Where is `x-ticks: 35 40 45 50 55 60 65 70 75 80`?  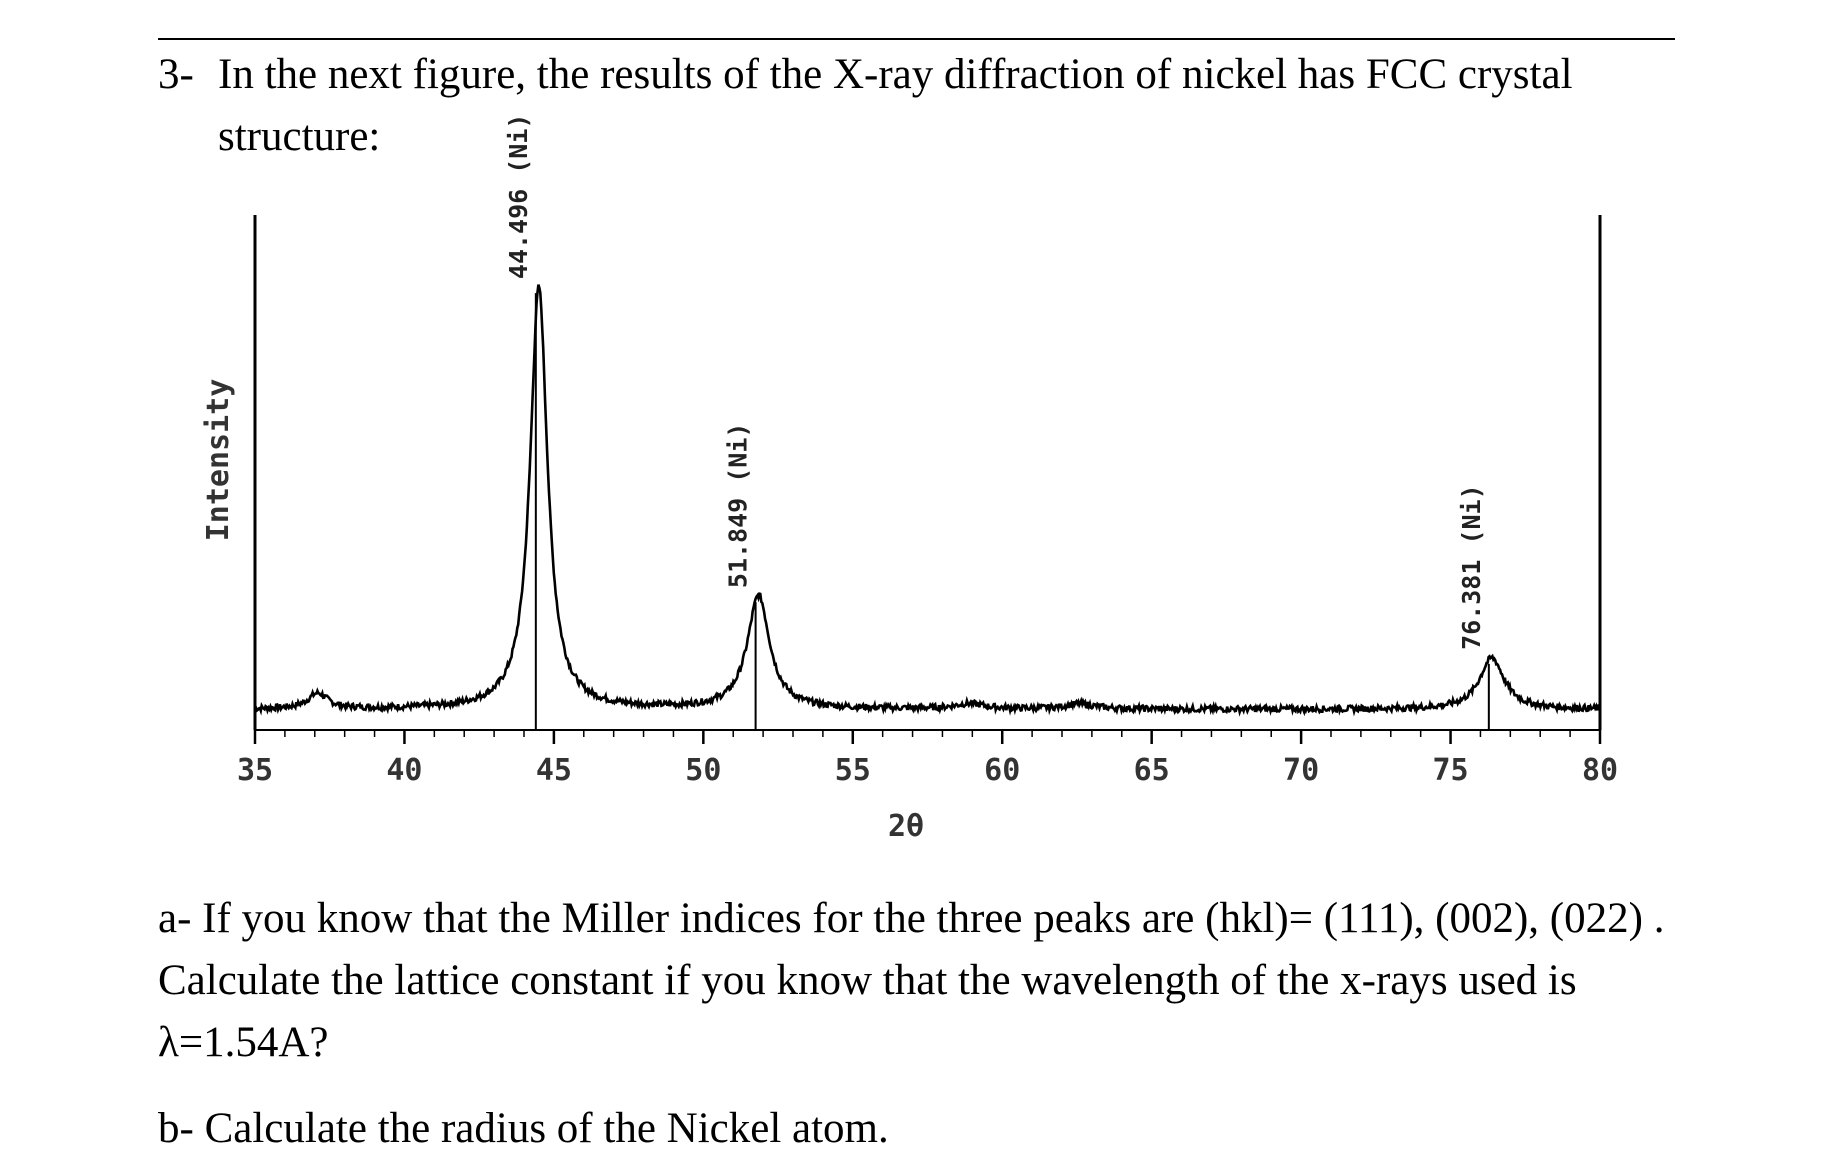
x-ticks: 35 40 45 50 55 60 65 70 75 80 is located at coordinates (927, 759).